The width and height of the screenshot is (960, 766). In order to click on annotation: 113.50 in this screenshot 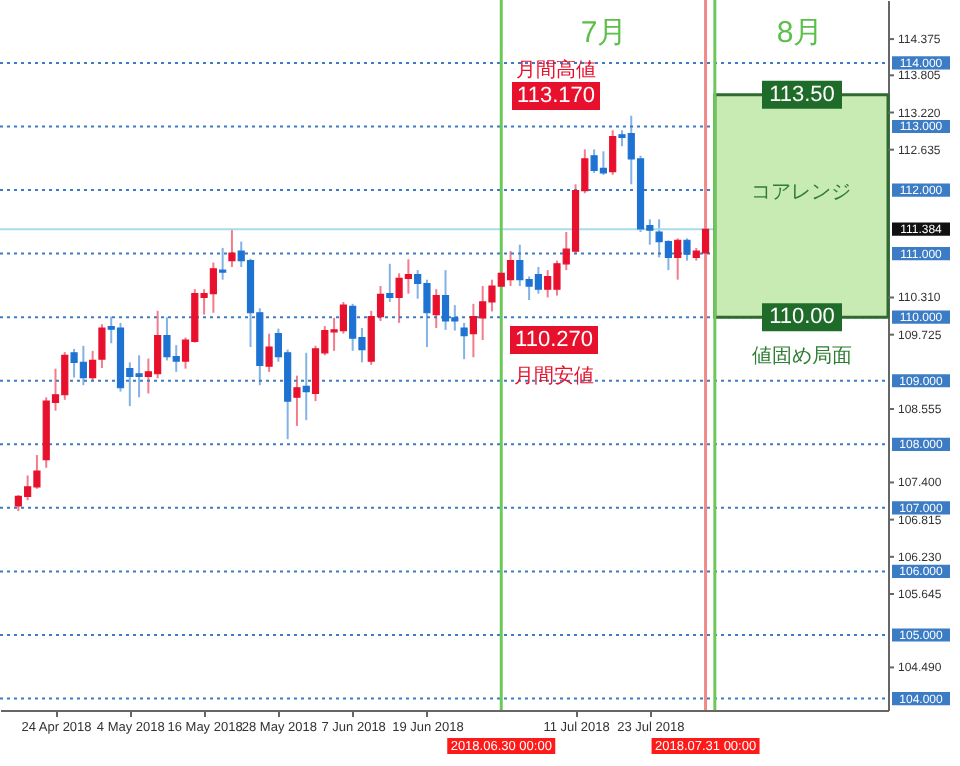, I will do `click(802, 94)`.